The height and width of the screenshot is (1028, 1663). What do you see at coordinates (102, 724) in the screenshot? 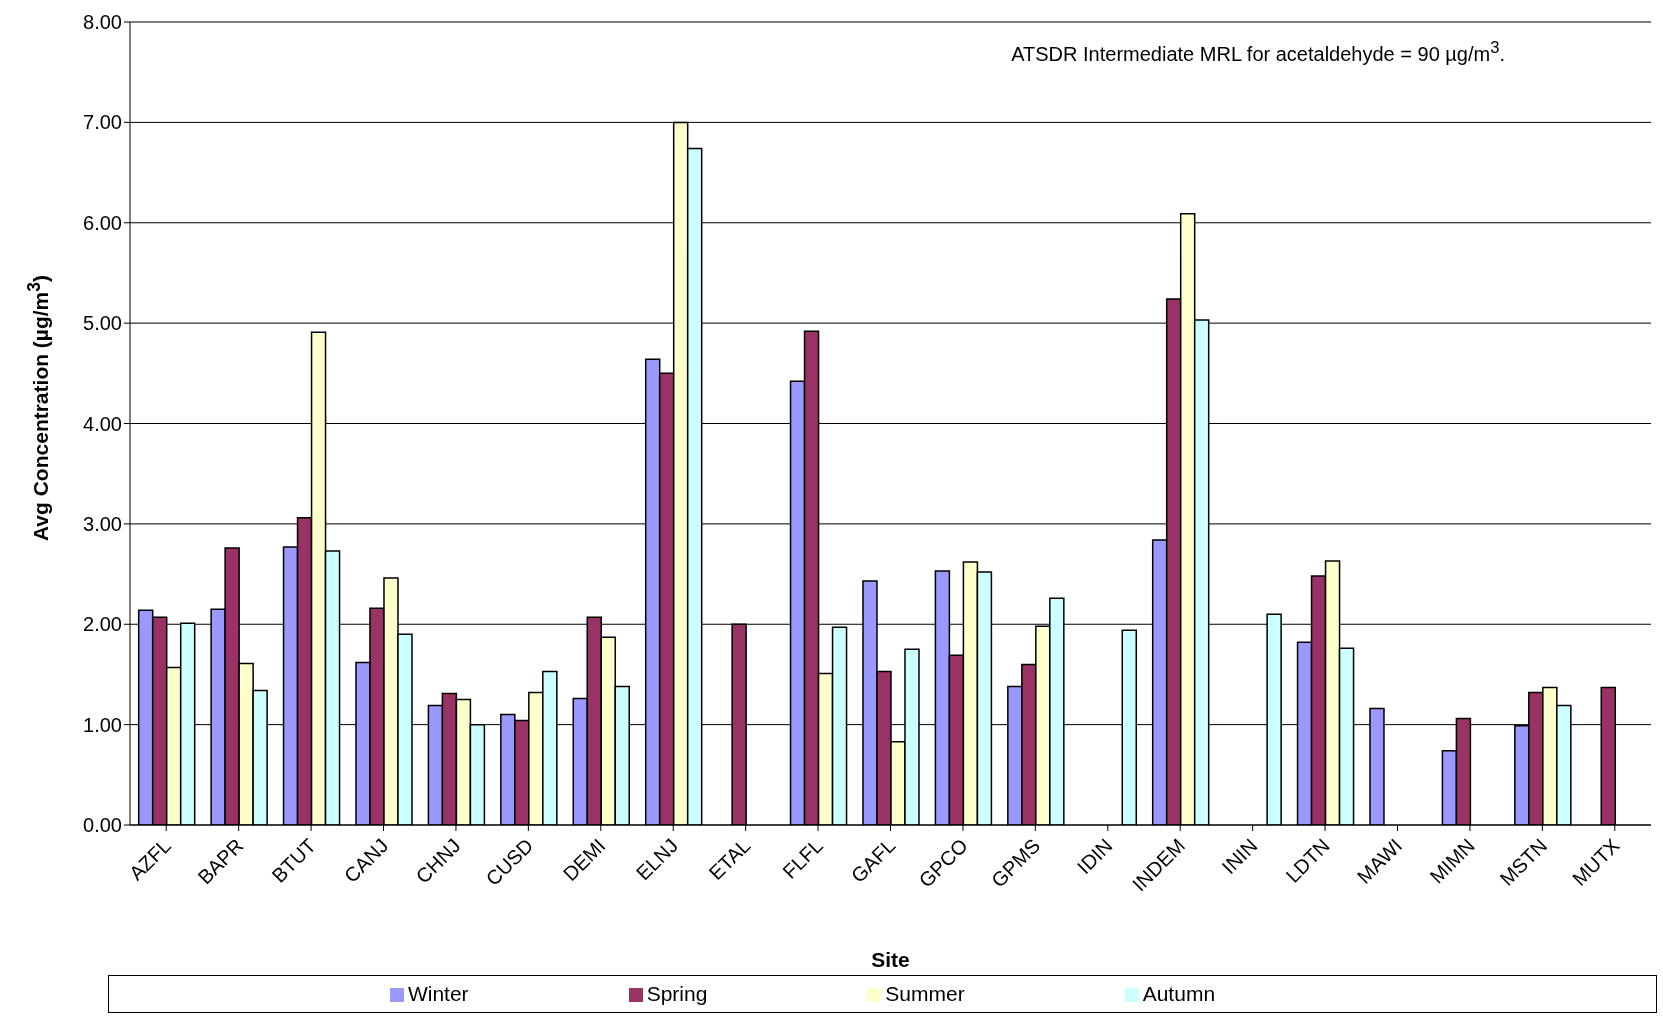
I see `y-tick-label: 1.00` at bounding box center [102, 724].